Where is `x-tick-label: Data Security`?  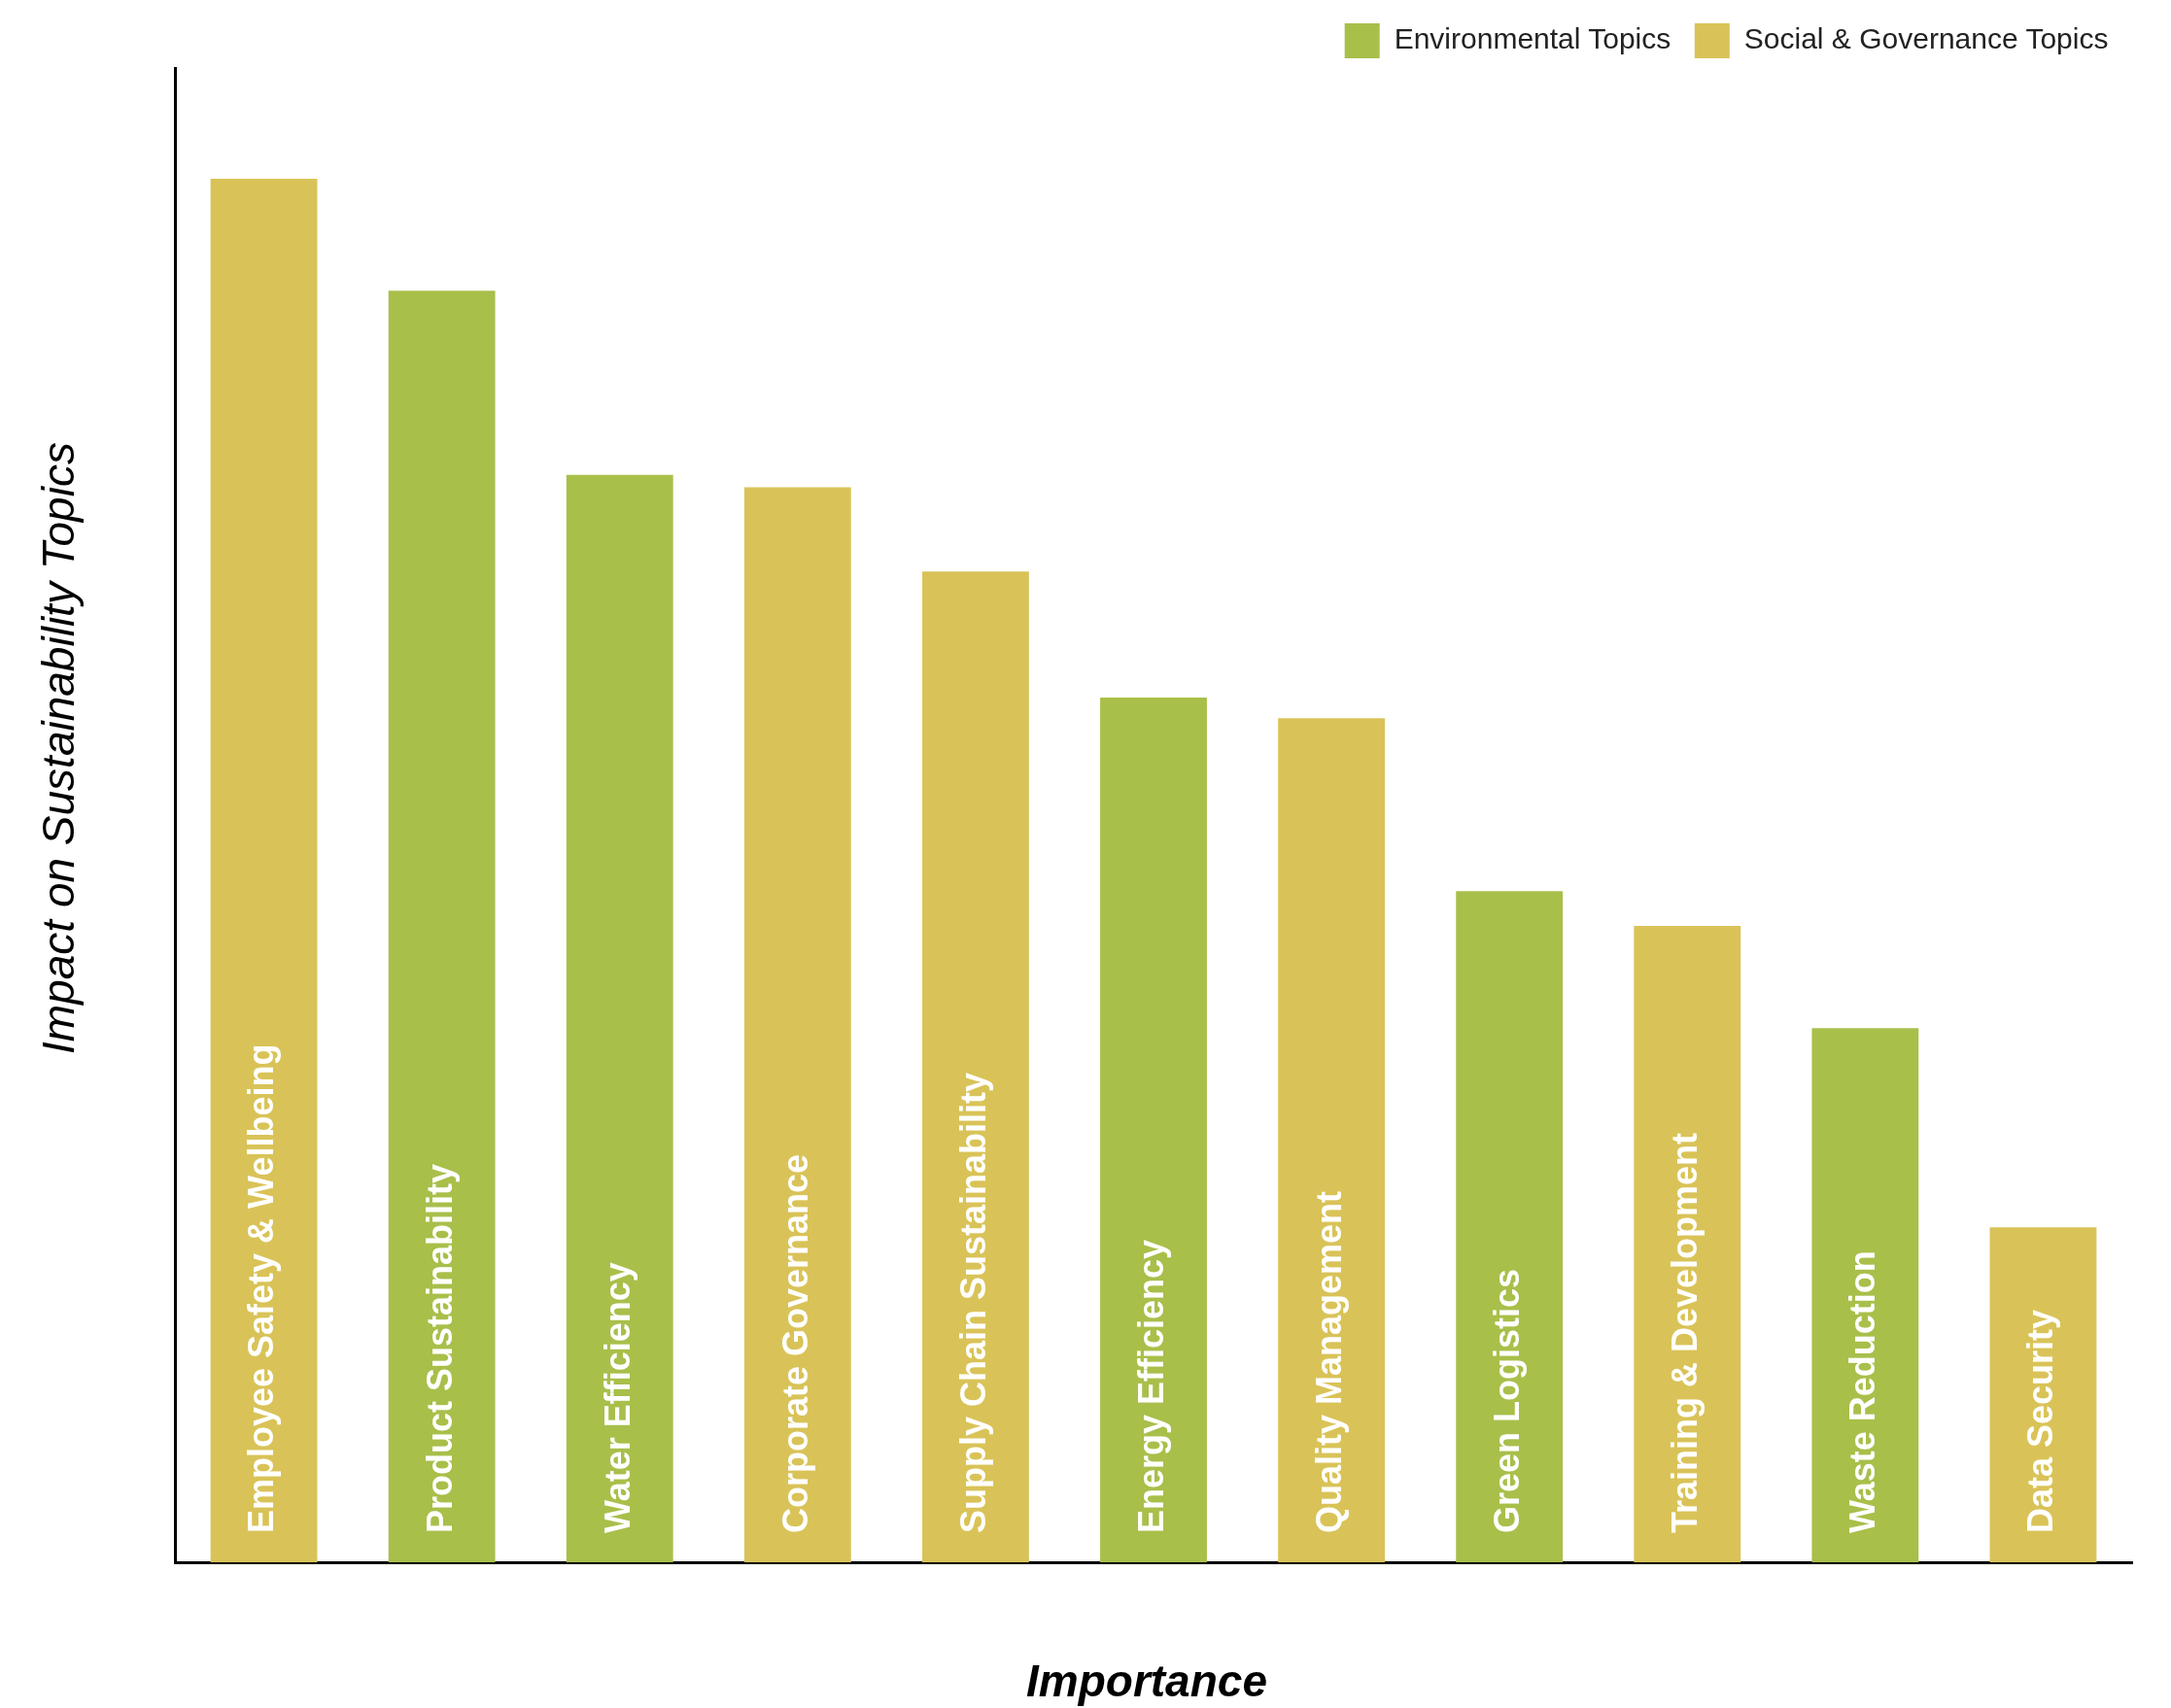 x-tick-label: Data Security is located at coordinates (2040, 1421).